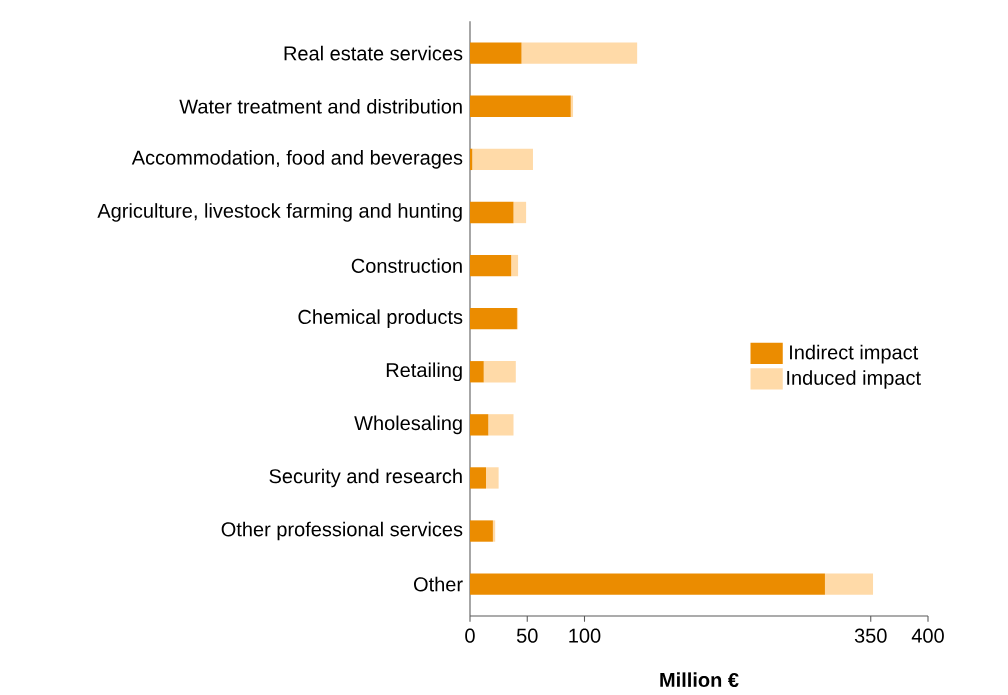  What do you see at coordinates (406, 265) in the screenshot?
I see `y-tick-label: Construction` at bounding box center [406, 265].